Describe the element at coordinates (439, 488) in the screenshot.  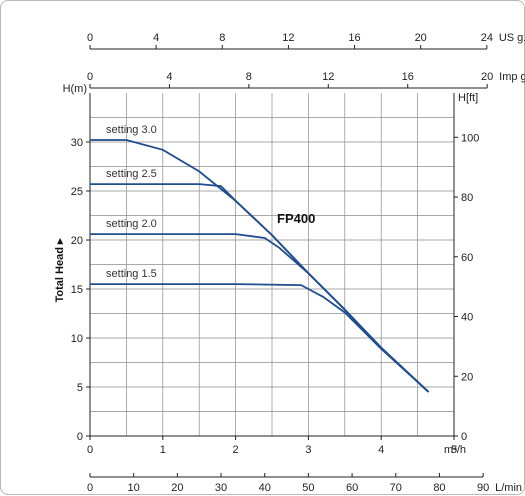
I see `lmin-tick-label: 80` at that location.